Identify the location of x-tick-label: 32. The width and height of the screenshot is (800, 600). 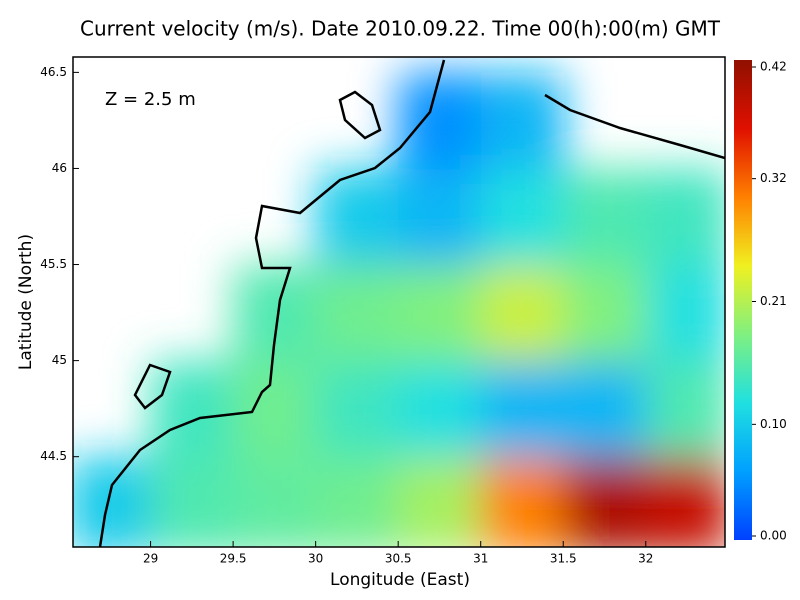
(645, 559).